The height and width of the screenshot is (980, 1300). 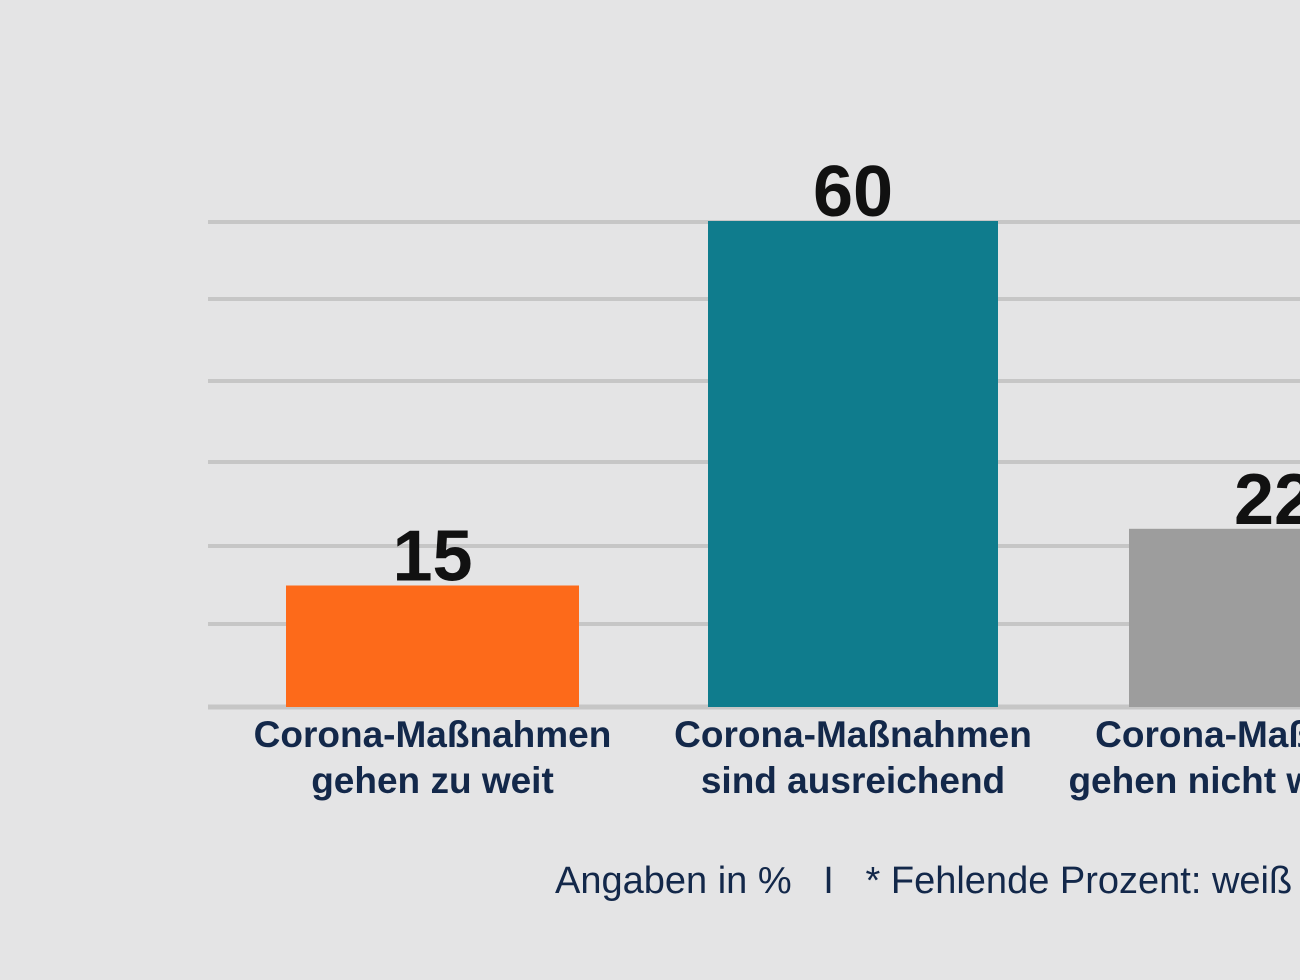 I want to click on category-label-3-line-2: gehen nicht weit genug, so click(x=1184, y=780).